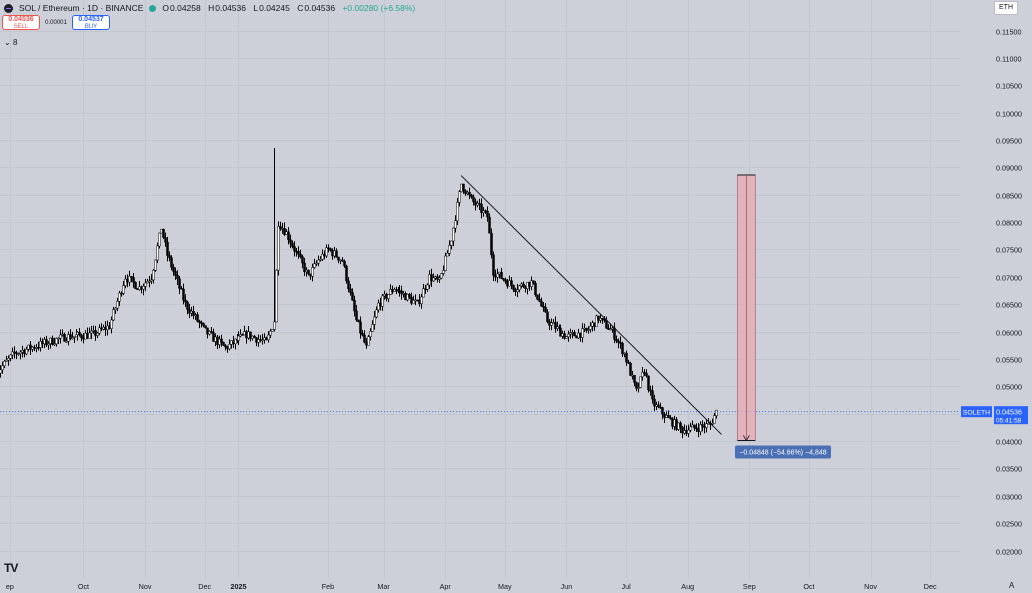 The image size is (1032, 593). I want to click on y-tick-label: 0.07000, so click(1009, 278).